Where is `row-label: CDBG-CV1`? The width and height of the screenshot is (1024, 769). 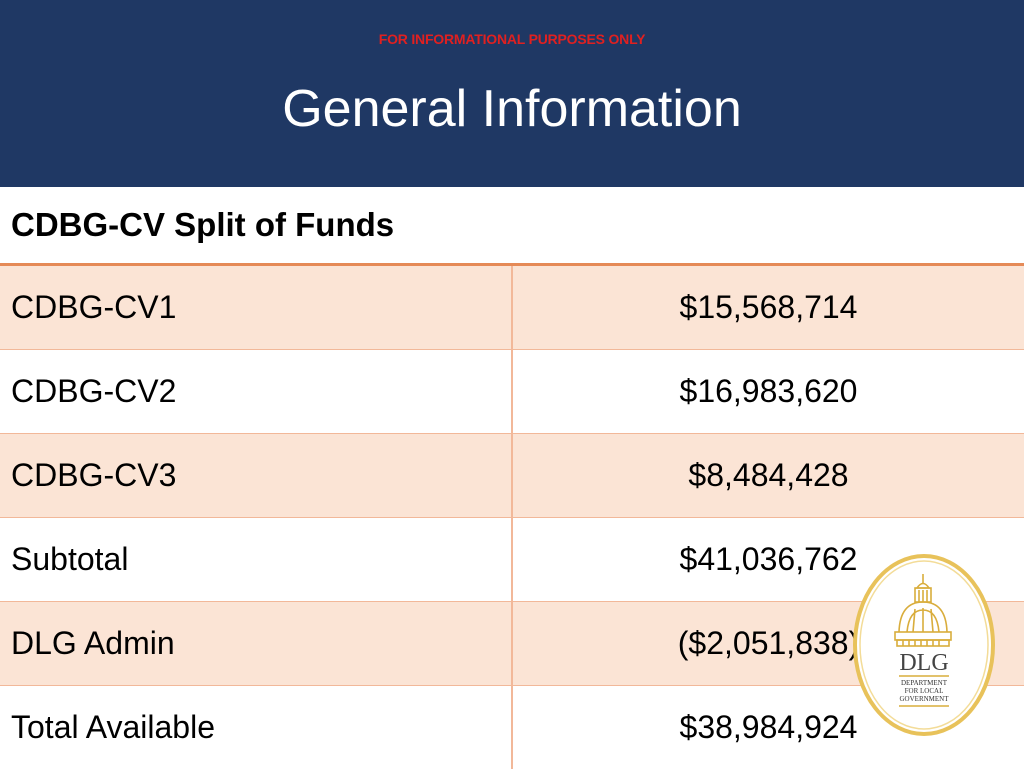
row-label: CDBG-CV1 is located at coordinates (256, 307).